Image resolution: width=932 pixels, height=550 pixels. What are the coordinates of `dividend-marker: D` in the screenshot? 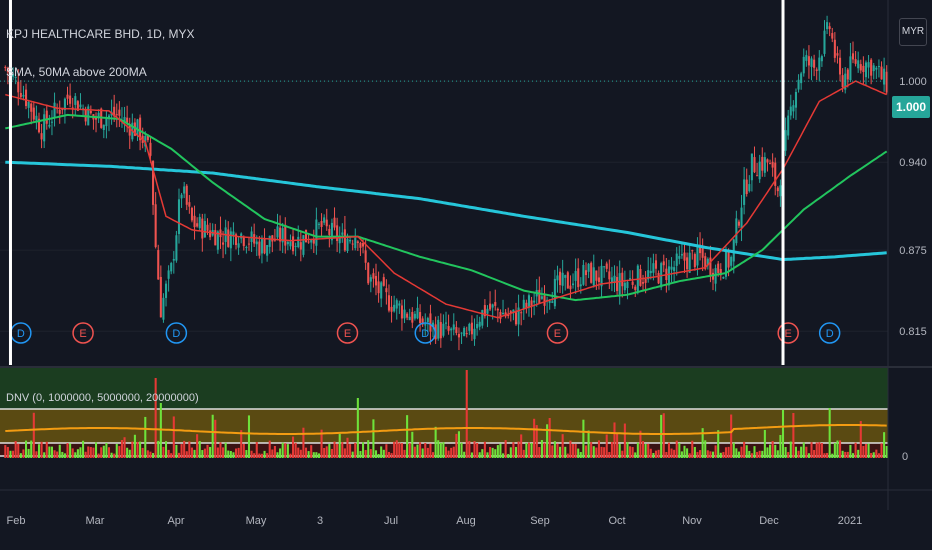 It's located at (829, 333).